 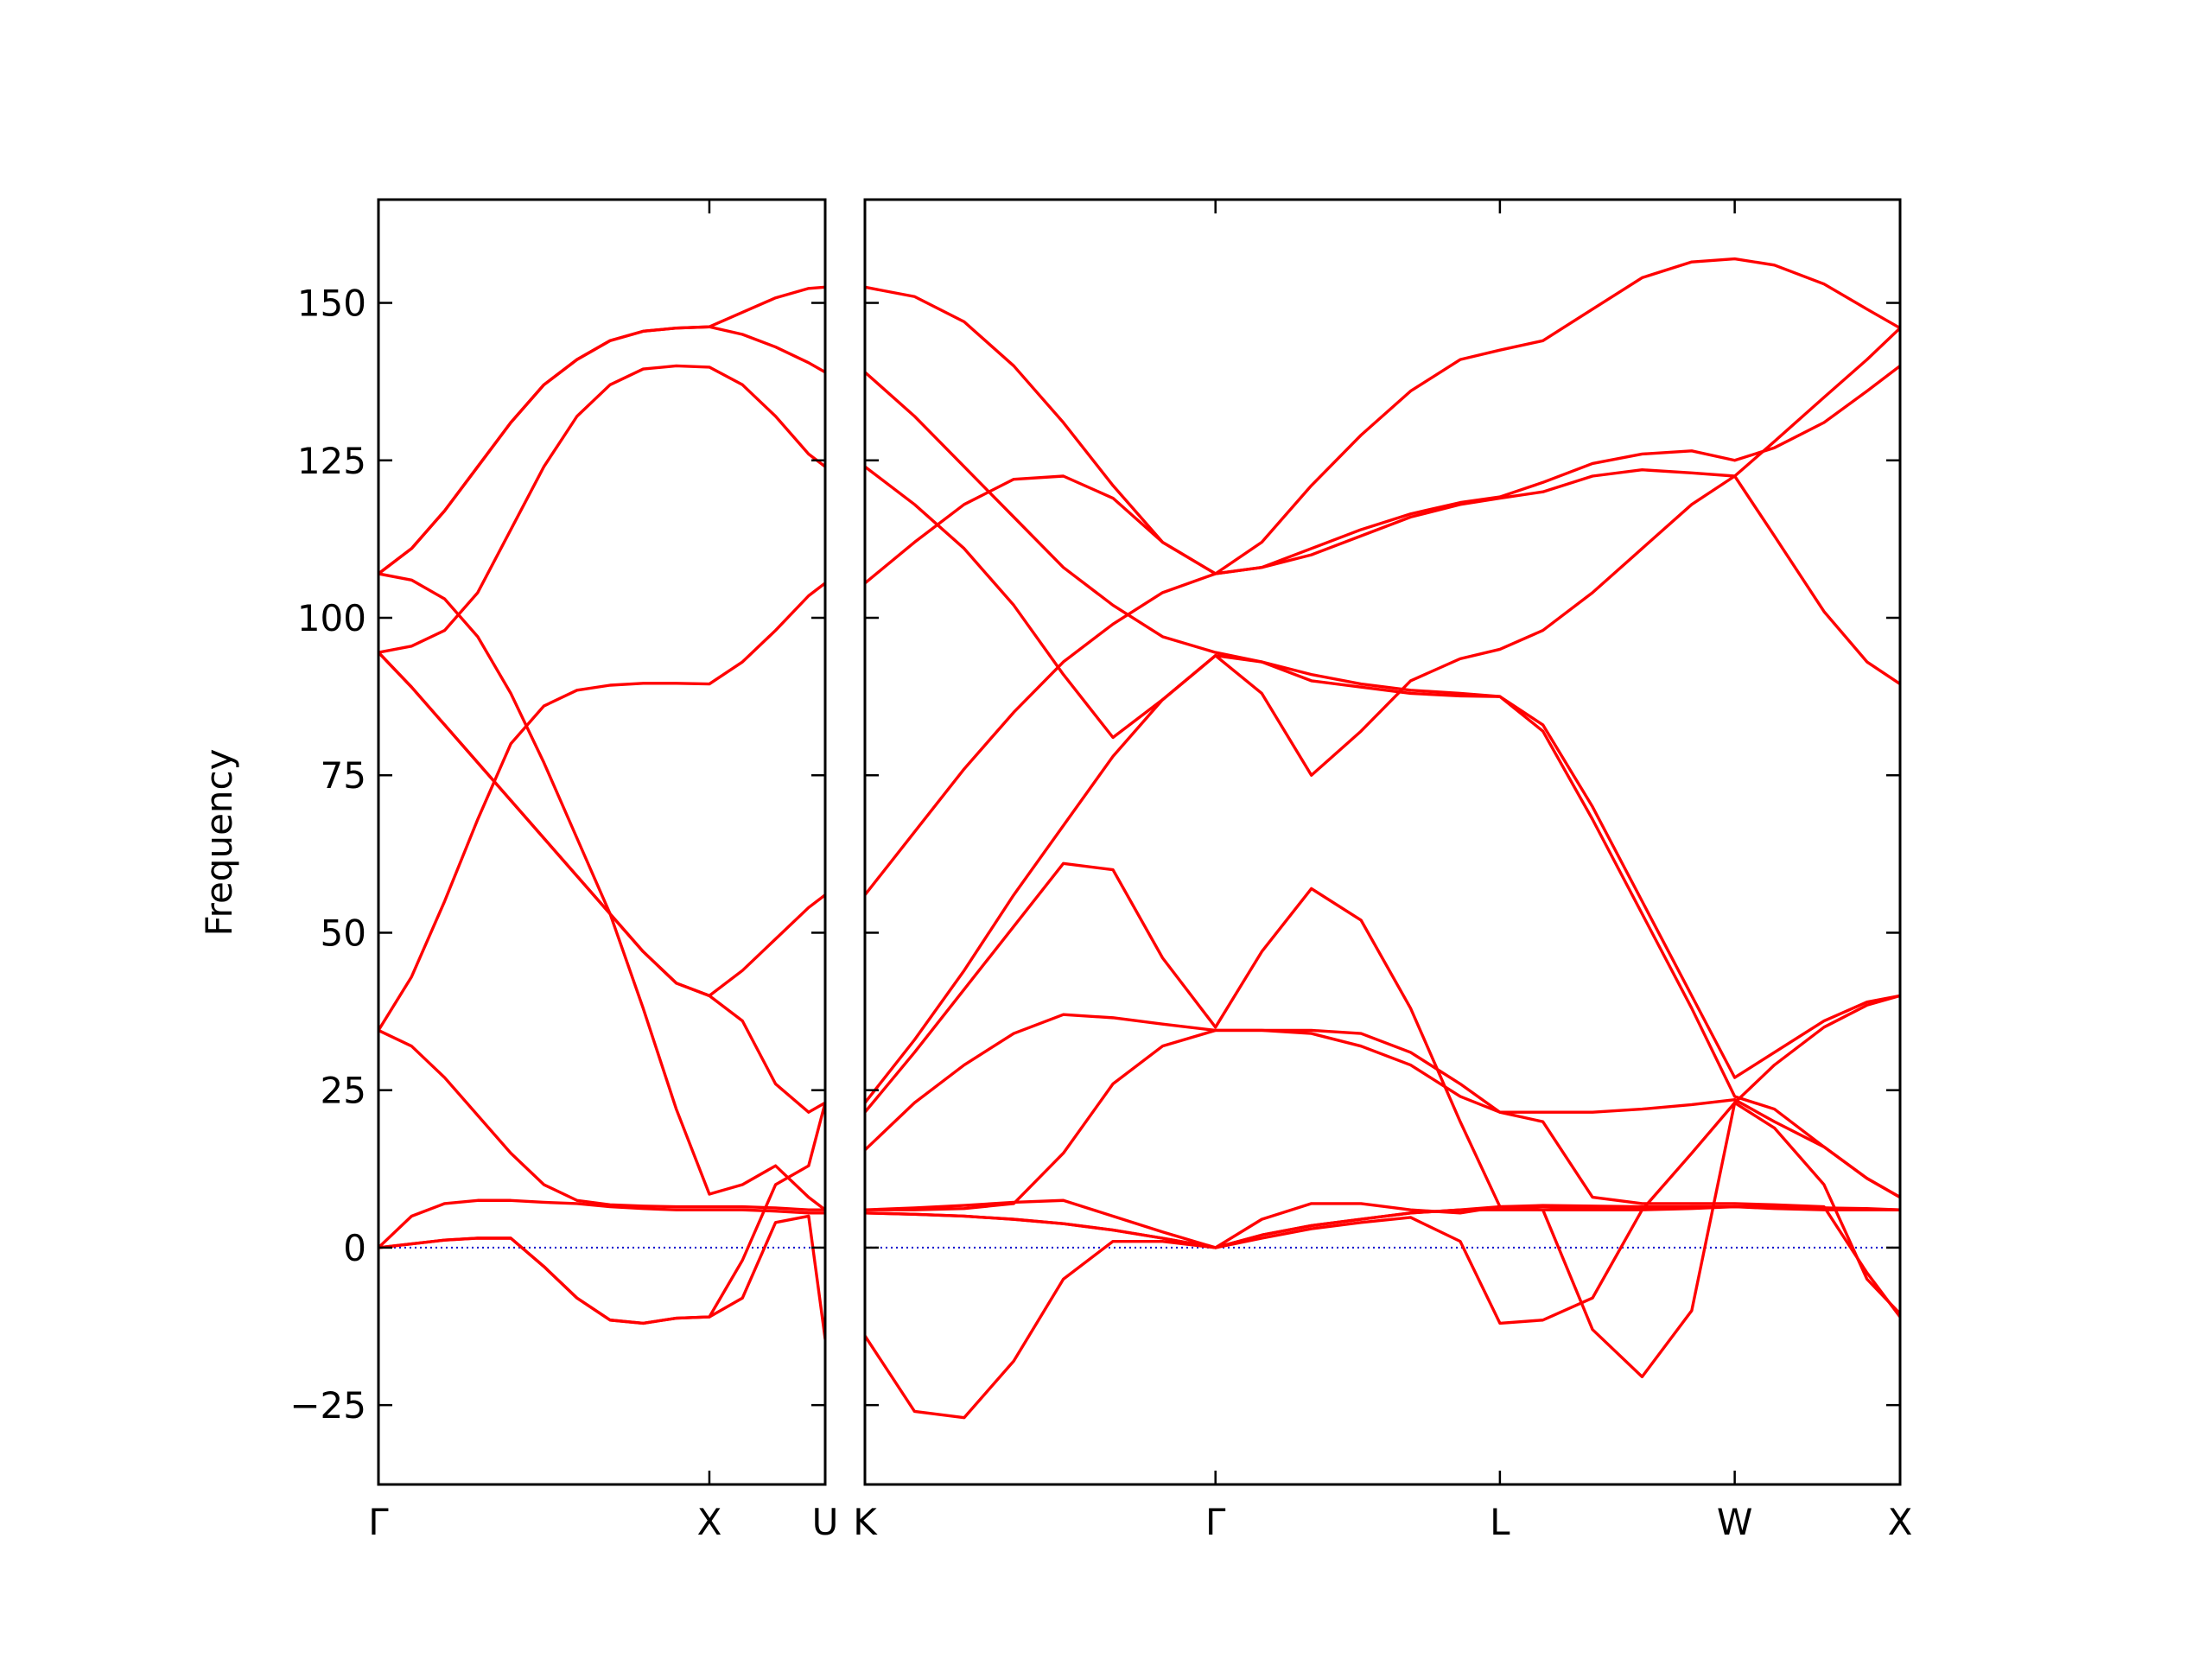 I want to click on x-tick-label: L, so click(x=1500, y=1522).